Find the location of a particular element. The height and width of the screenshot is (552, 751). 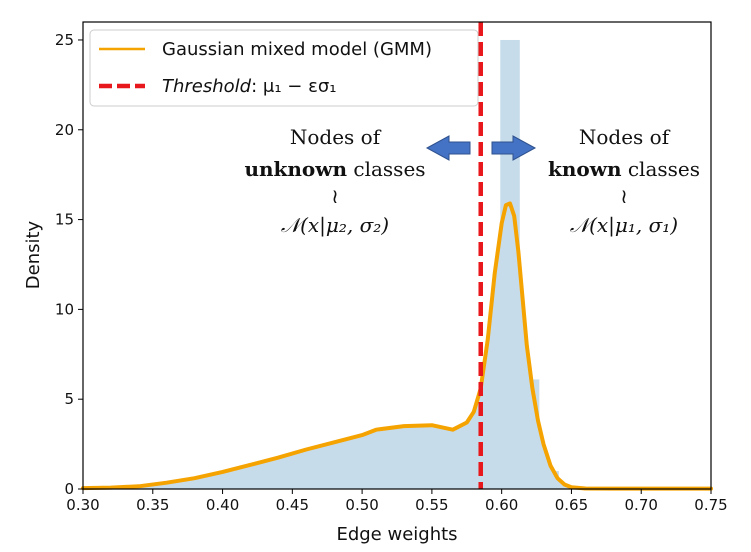

y-tick-label: 15 is located at coordinates (64, 220).